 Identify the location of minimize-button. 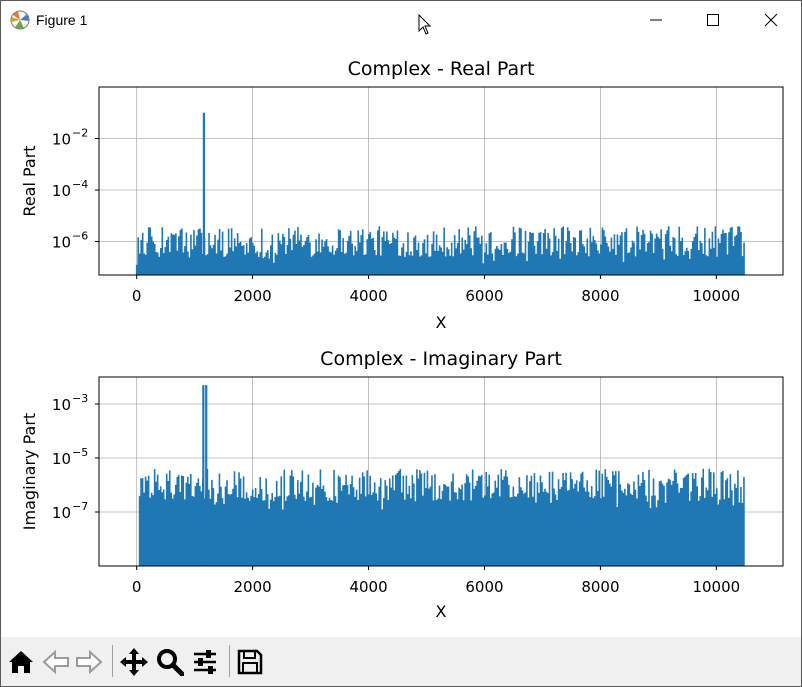
(656, 20).